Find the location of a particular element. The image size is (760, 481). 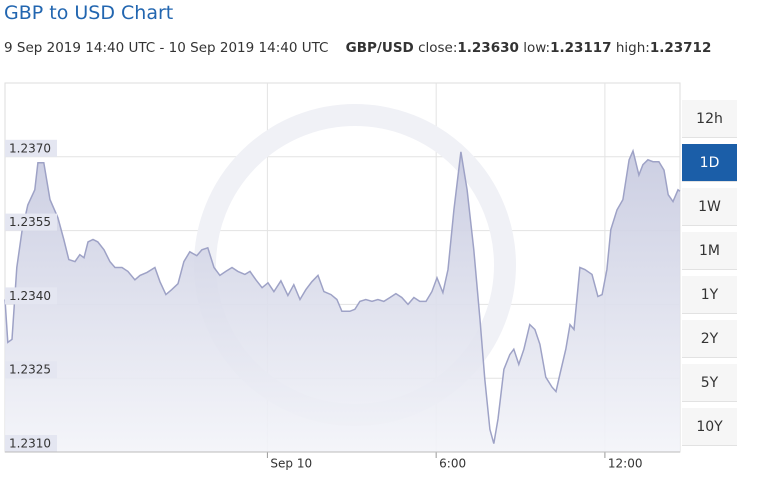

stat-label: close: is located at coordinates (438, 48).